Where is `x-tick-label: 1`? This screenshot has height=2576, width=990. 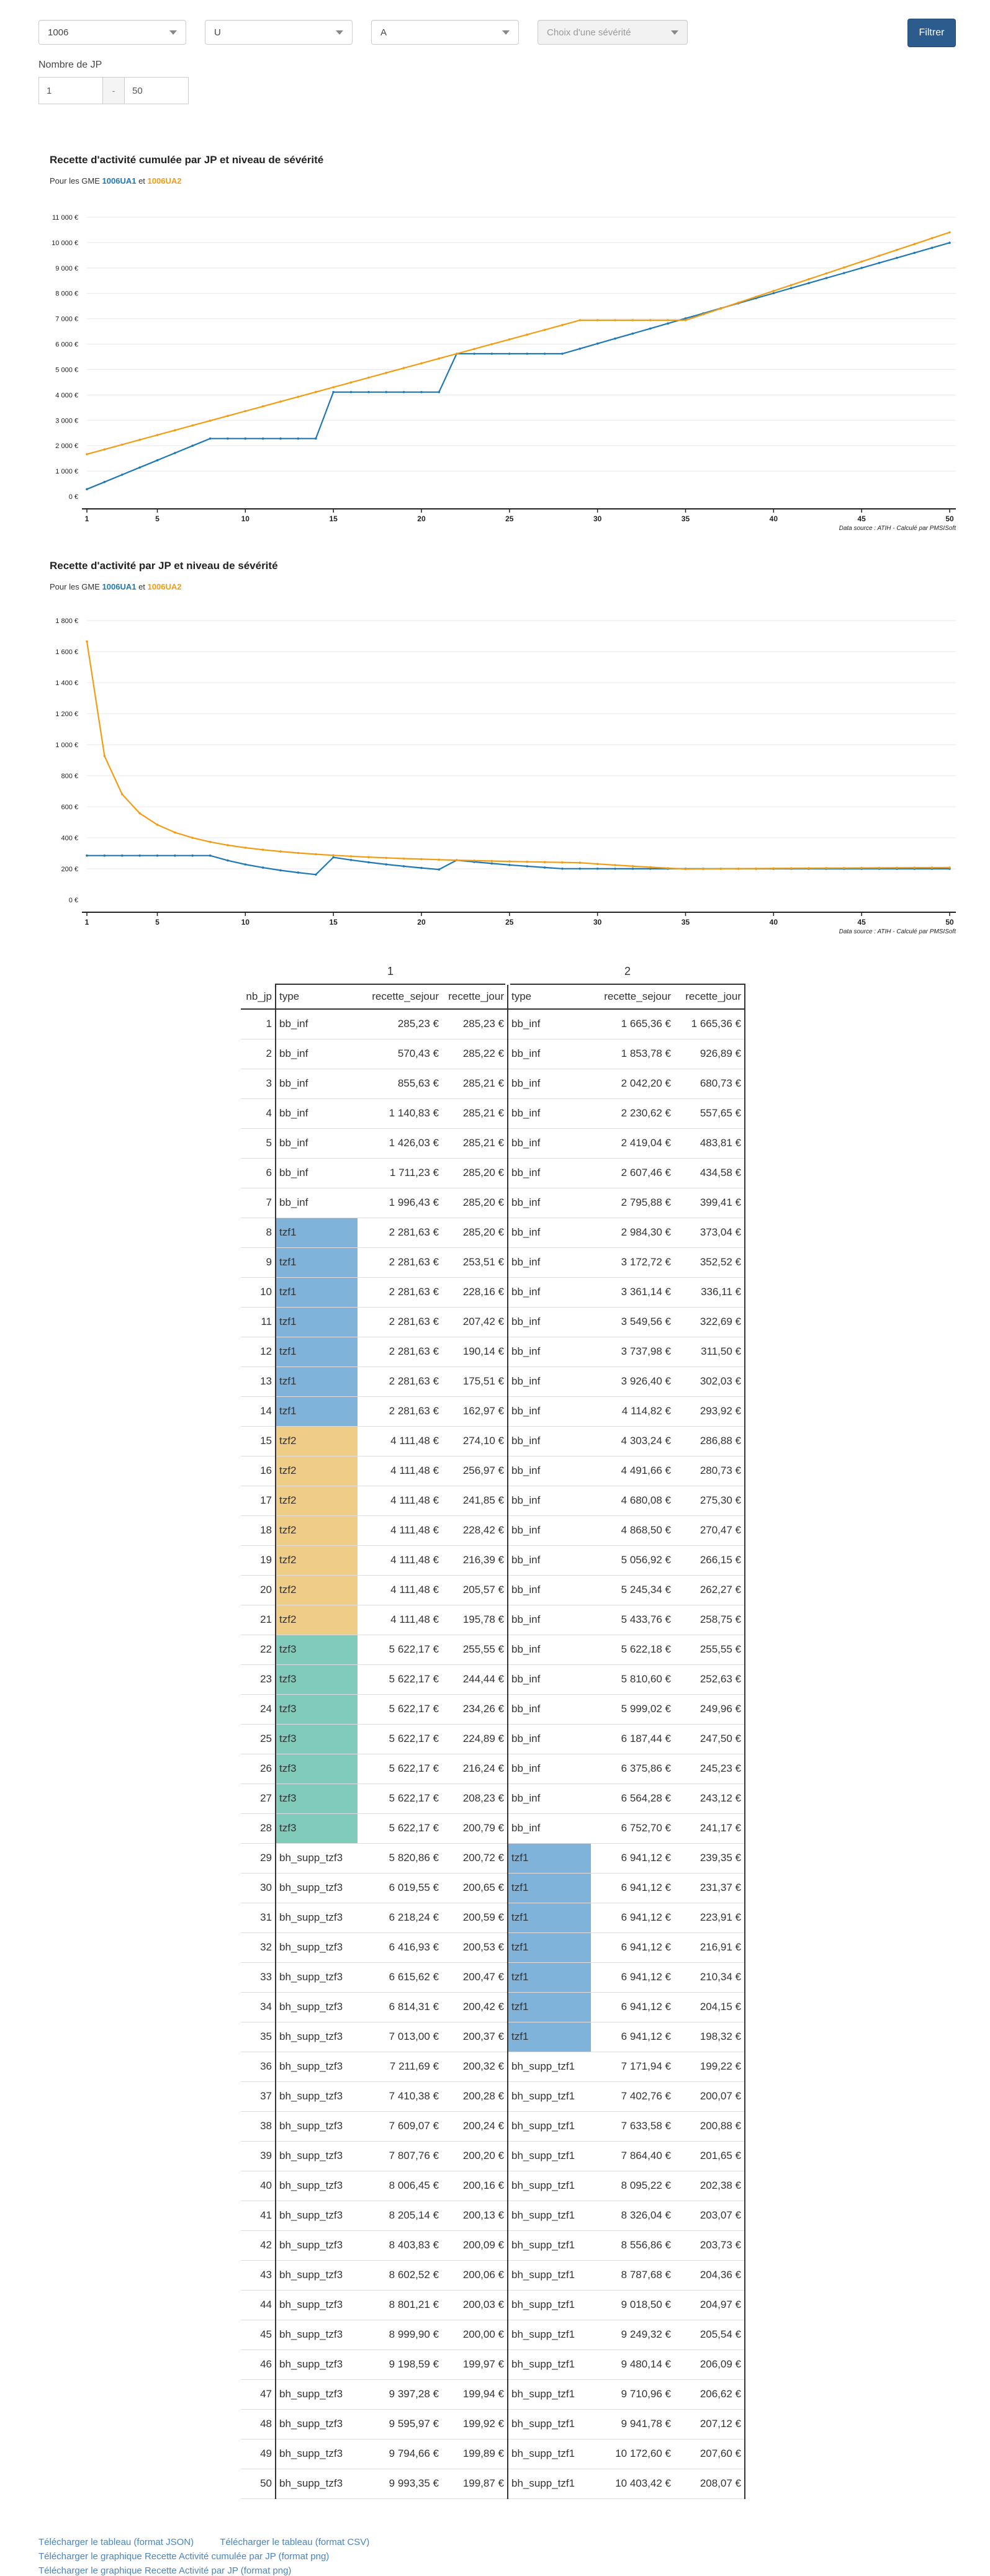
x-tick-label: 1 is located at coordinates (87, 922).